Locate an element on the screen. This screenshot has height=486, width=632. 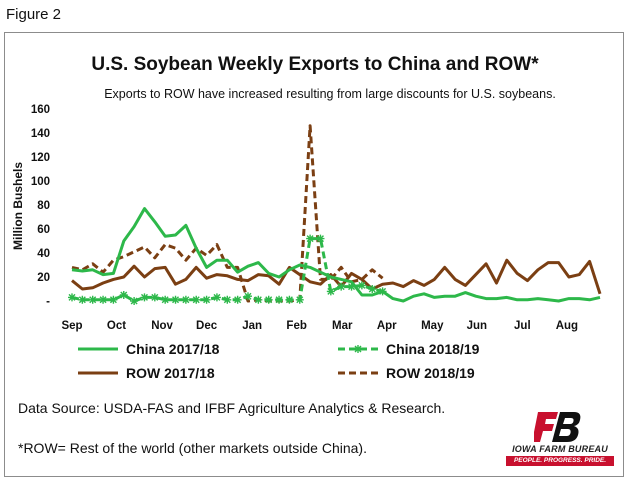
x-tick-label: Apr is located at coordinates (387, 326).